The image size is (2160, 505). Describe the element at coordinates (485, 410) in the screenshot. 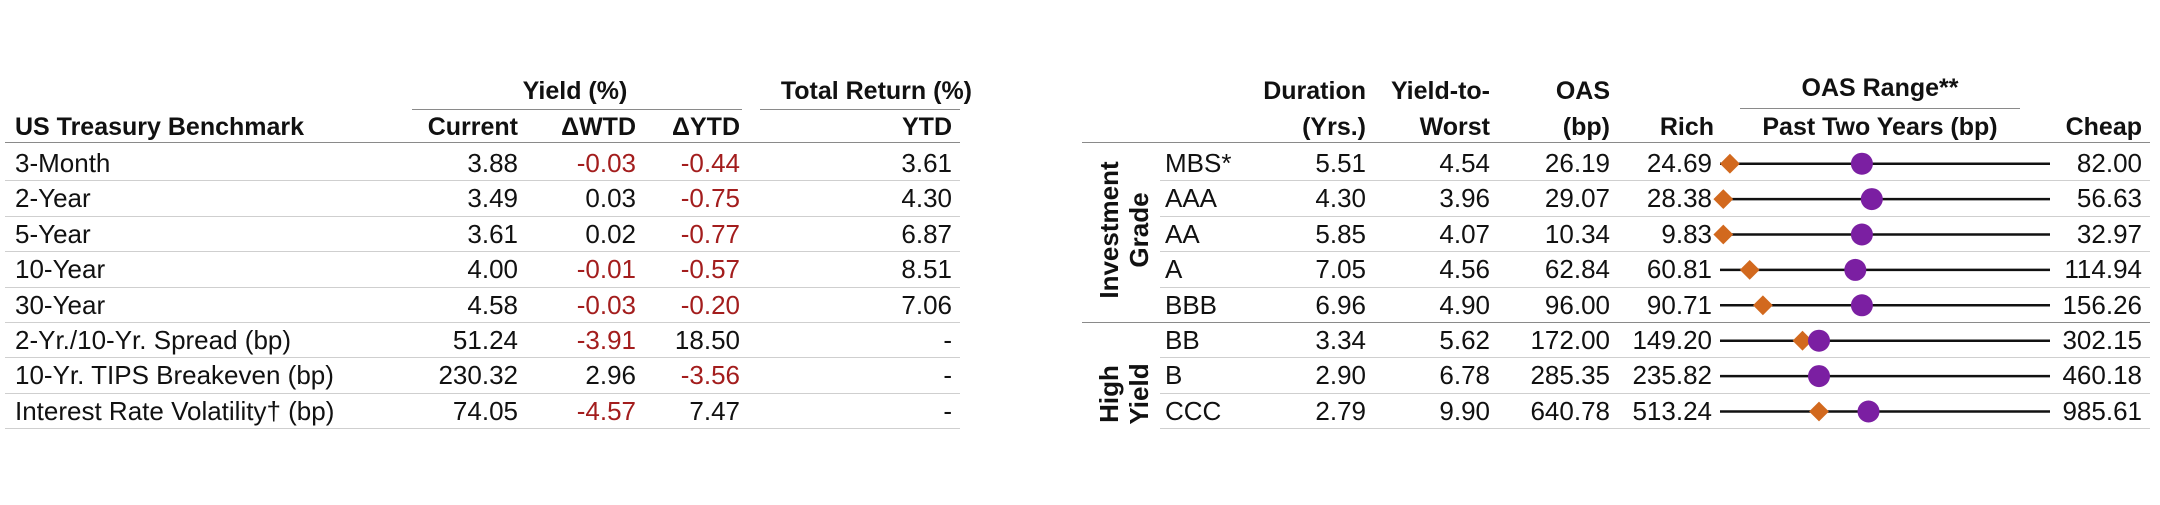

I see `treasury-current-yield: 74.05` at that location.